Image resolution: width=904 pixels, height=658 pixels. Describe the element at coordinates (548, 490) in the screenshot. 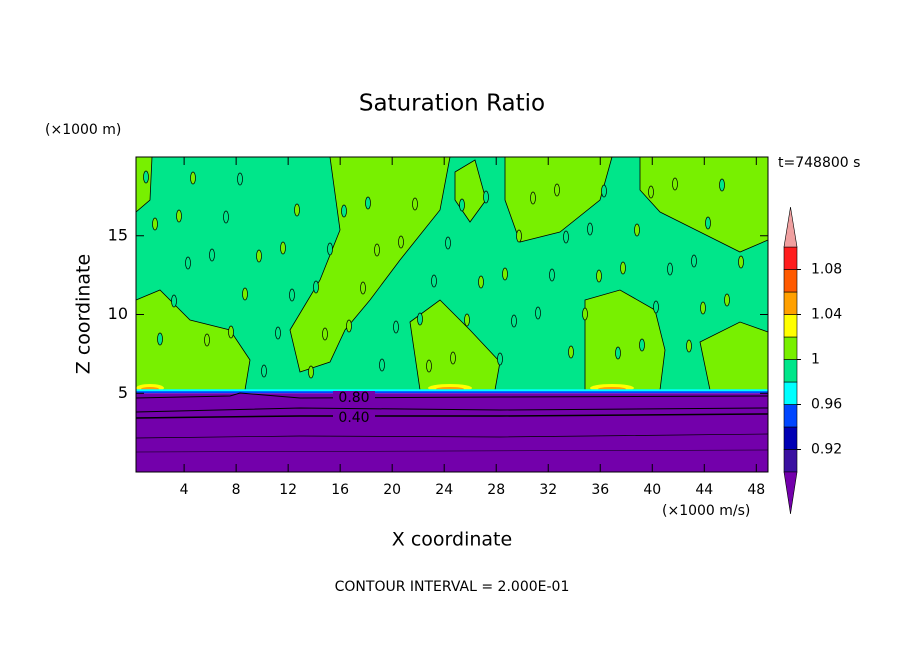

I see `x-tick-label: 32` at that location.